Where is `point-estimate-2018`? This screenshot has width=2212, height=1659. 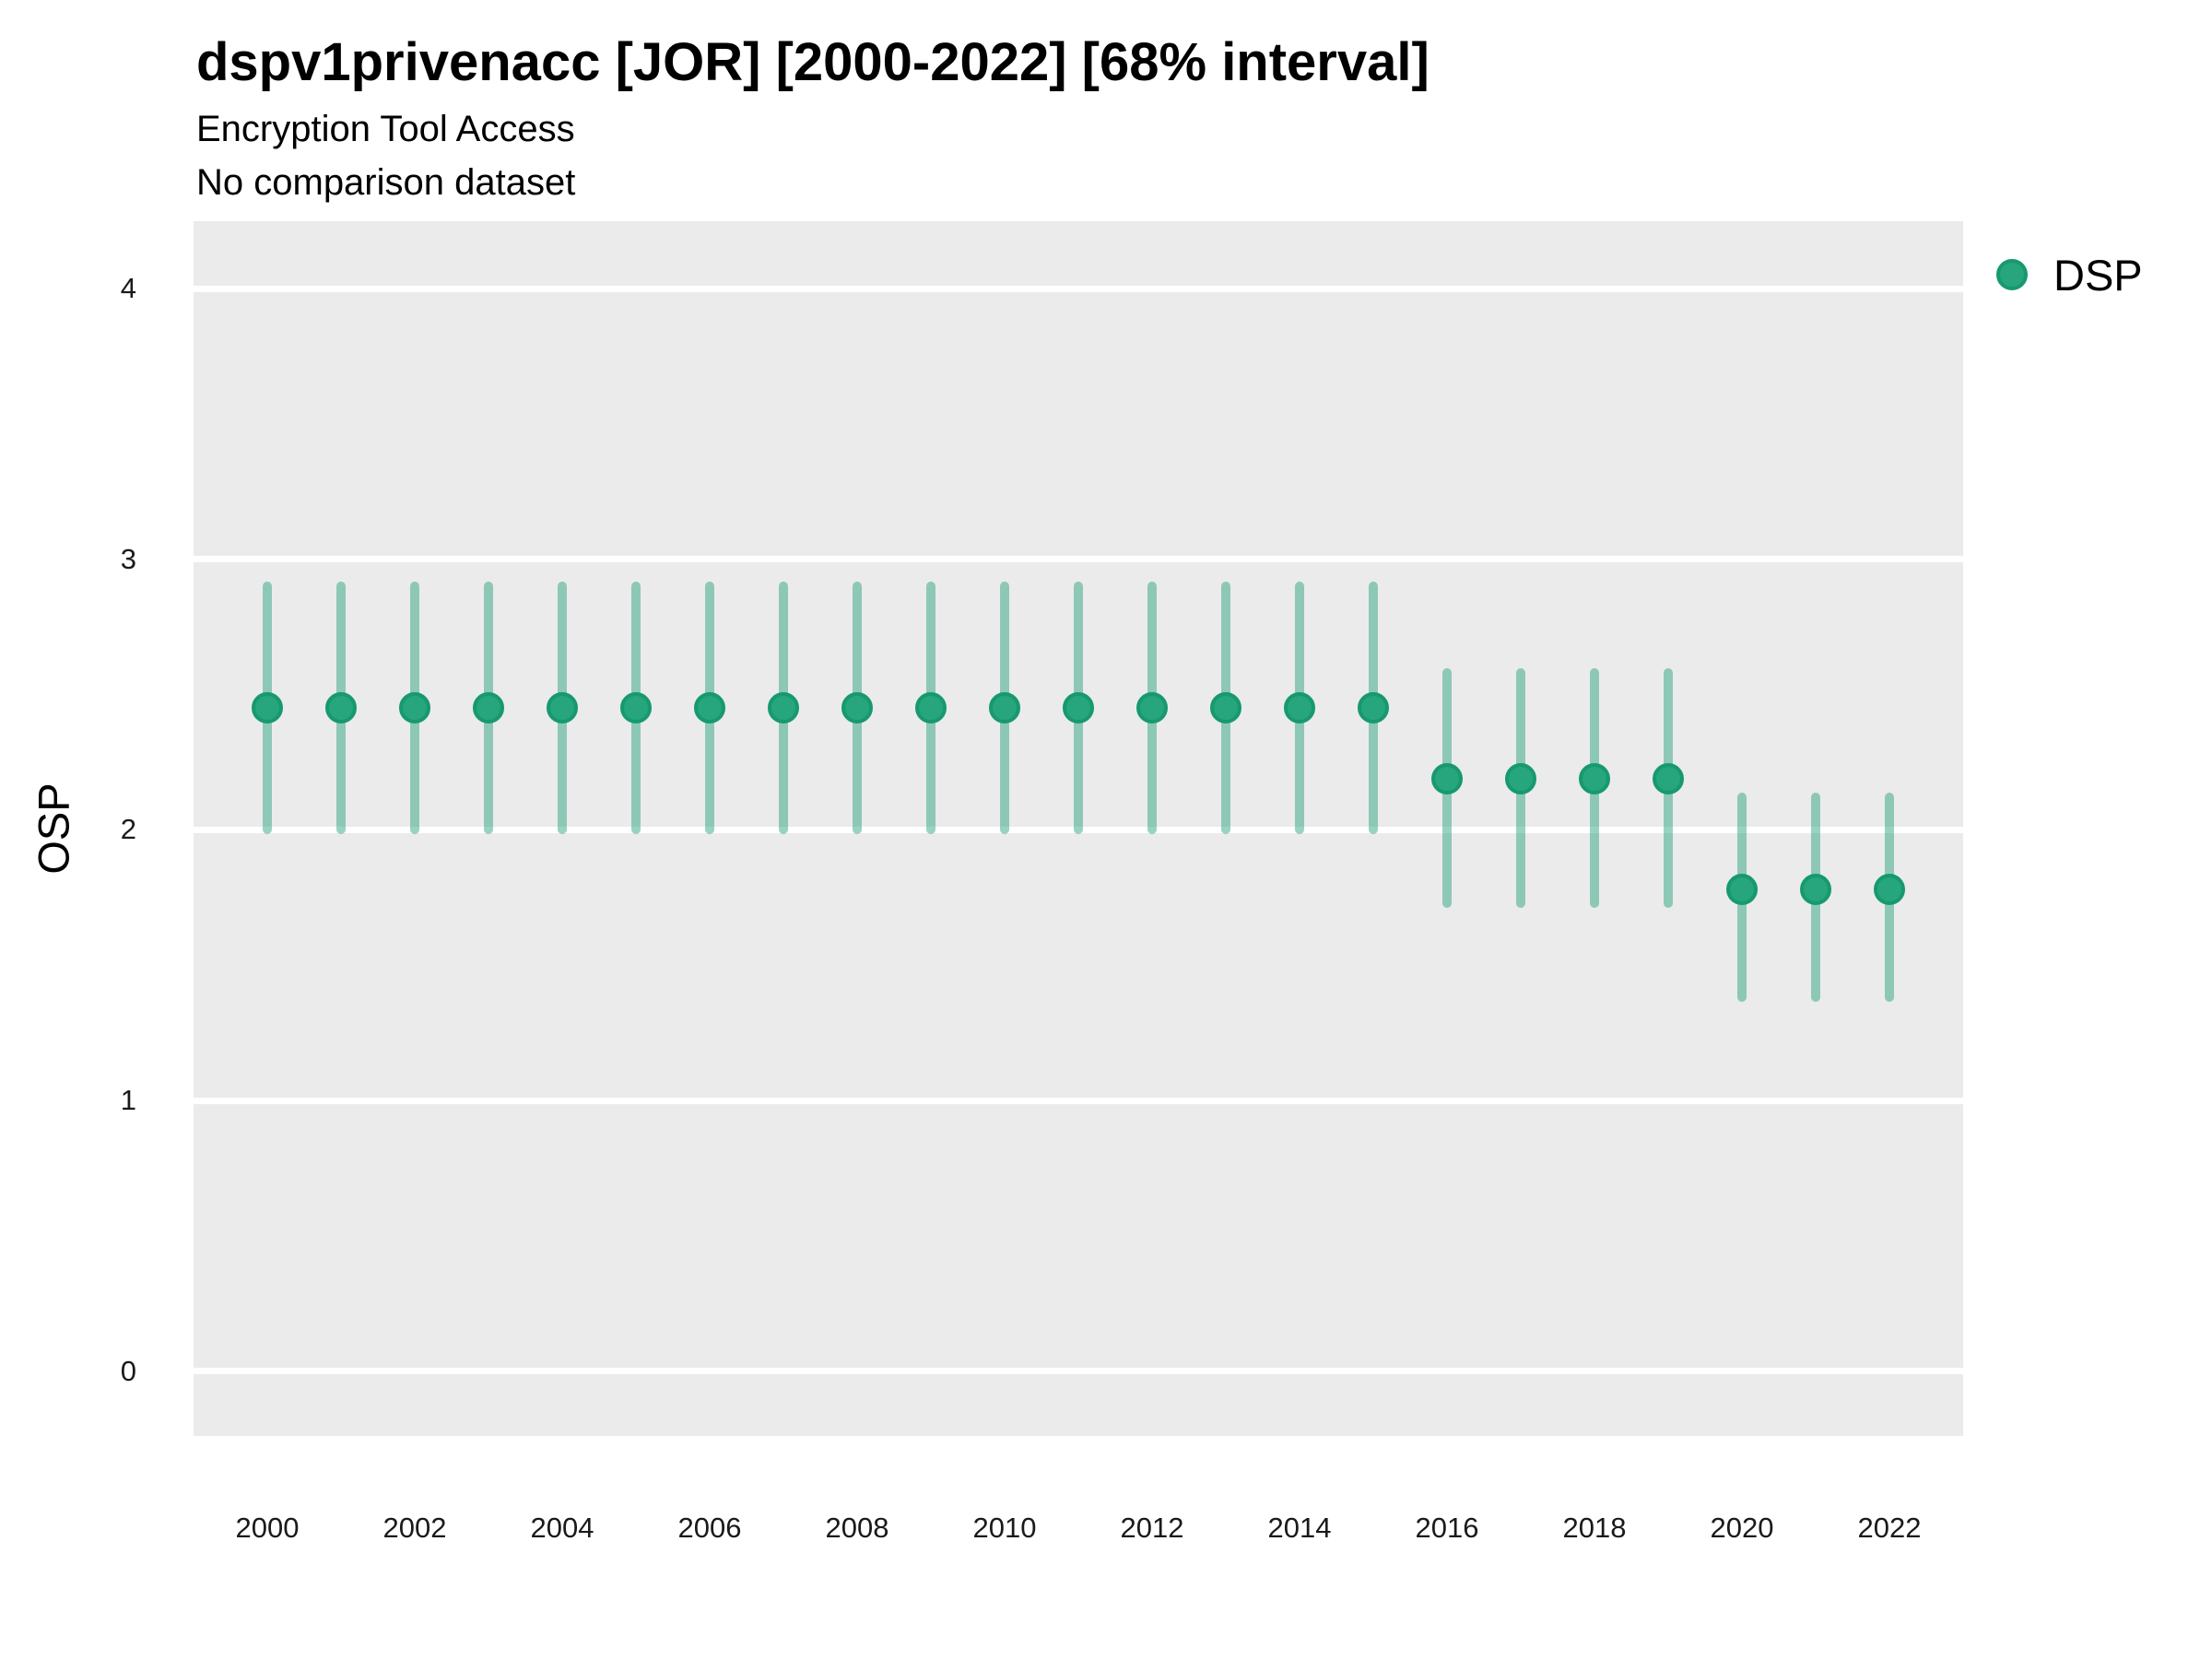
point-estimate-2018 is located at coordinates (1594, 778).